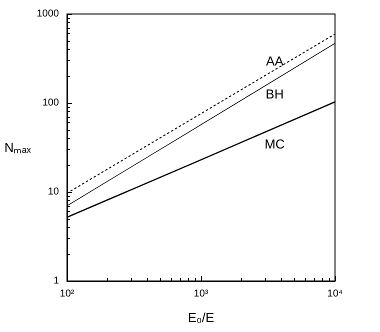 This screenshot has height=332, width=380. Describe the element at coordinates (18, 147) in the screenshot. I see `y-axis-title: Nₘₐₓ` at that location.